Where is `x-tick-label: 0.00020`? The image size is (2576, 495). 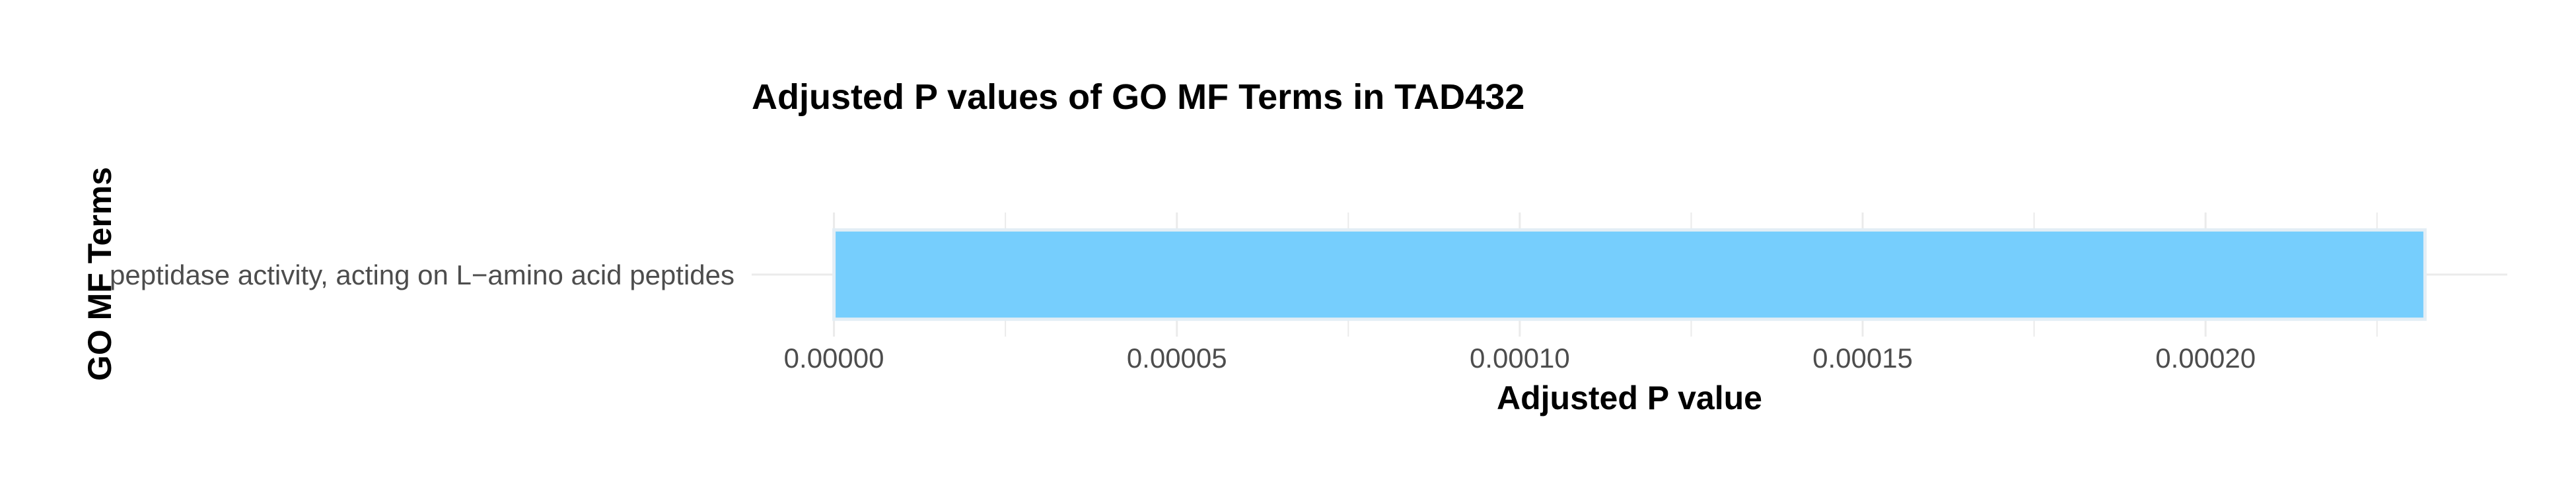 x-tick-label: 0.00020 is located at coordinates (2205, 358).